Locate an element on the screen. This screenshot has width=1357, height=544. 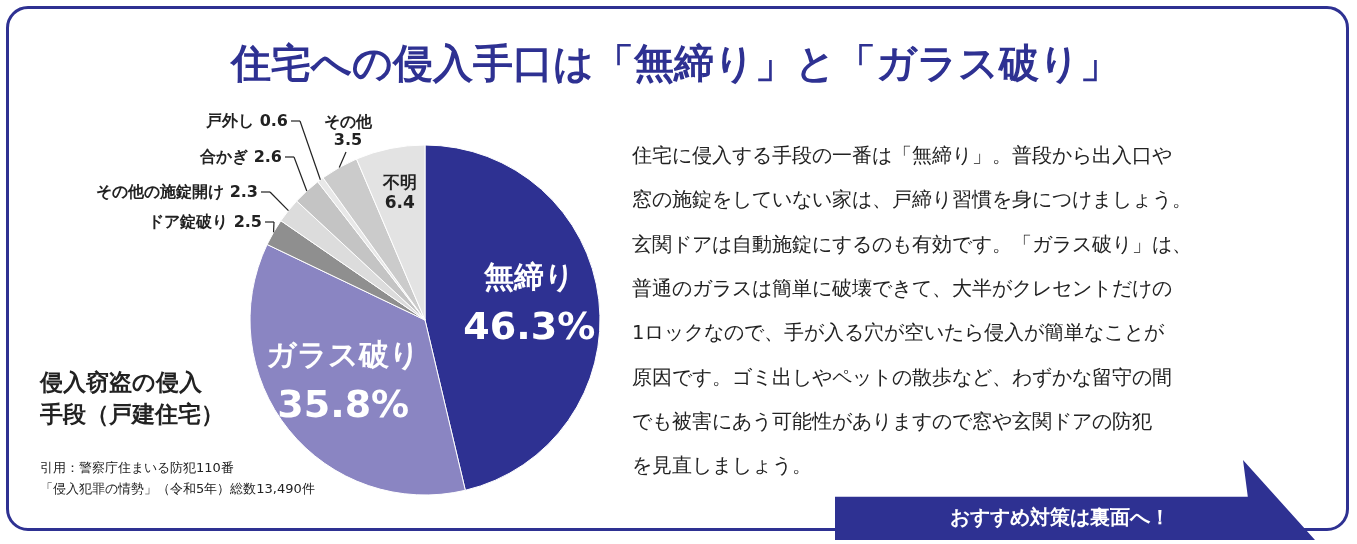
text: おすすめ対策は裏面へ！ is located at coordinates (1060, 517).